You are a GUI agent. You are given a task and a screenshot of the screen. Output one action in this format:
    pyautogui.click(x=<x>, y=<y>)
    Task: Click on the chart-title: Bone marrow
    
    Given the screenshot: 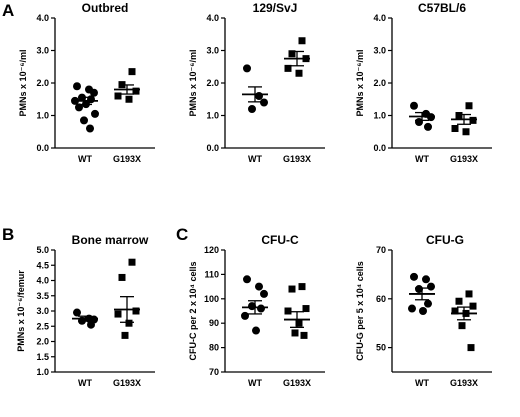 What is the action you would take?
    pyautogui.click(x=110, y=240)
    